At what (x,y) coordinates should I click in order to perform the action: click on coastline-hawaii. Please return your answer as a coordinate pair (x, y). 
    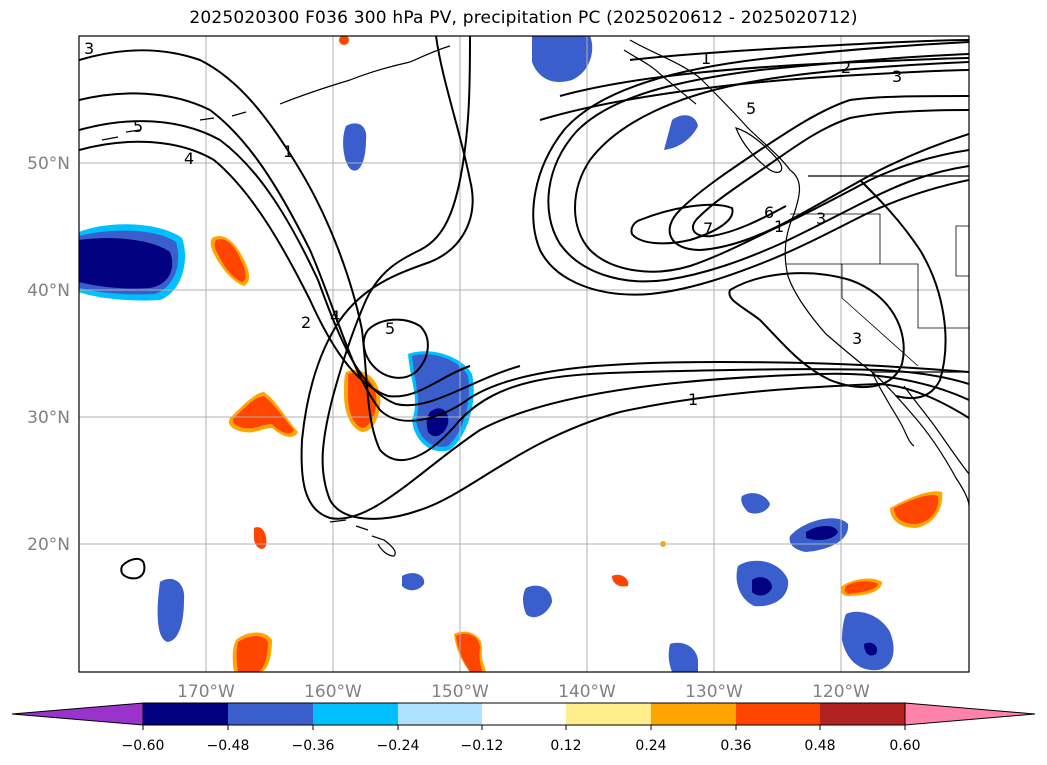
    Looking at the image, I should click on (362, 538).